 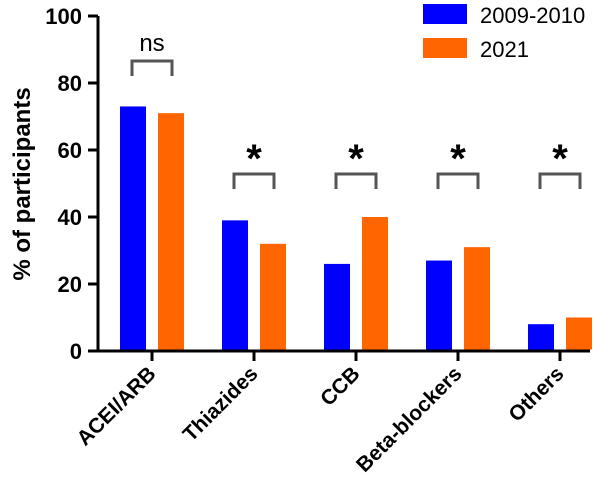 I want to click on x-tick-label: ACEI/ARB, so click(x=116, y=406).